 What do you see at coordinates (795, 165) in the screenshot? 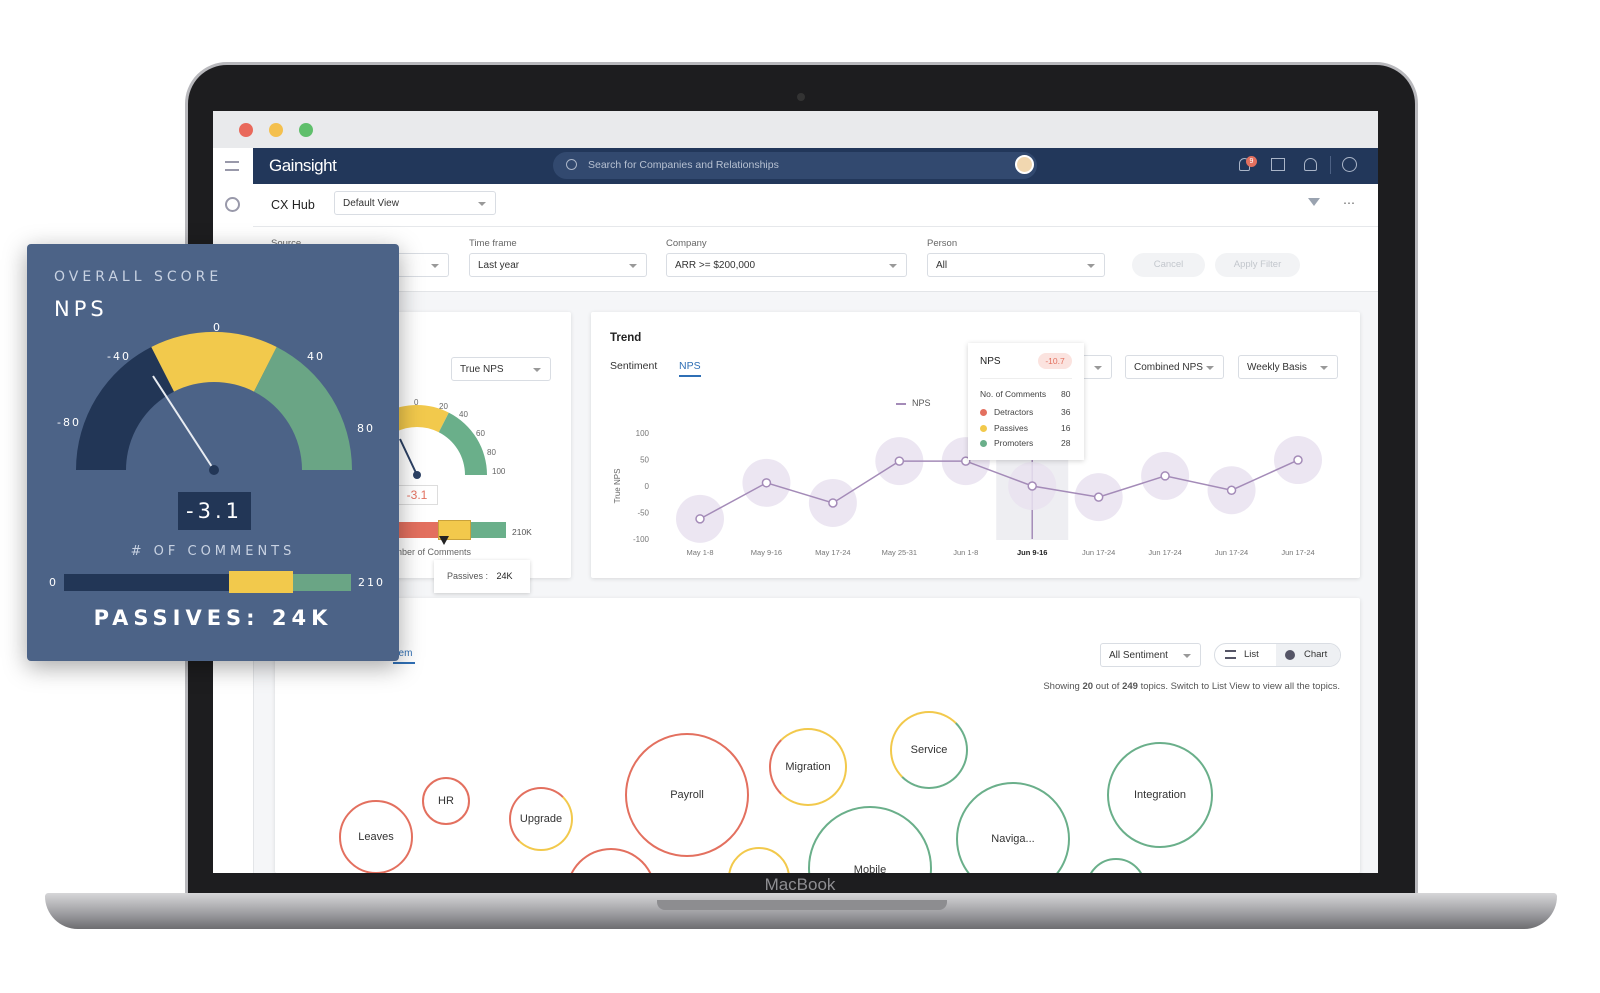
I see `search-box` at bounding box center [795, 165].